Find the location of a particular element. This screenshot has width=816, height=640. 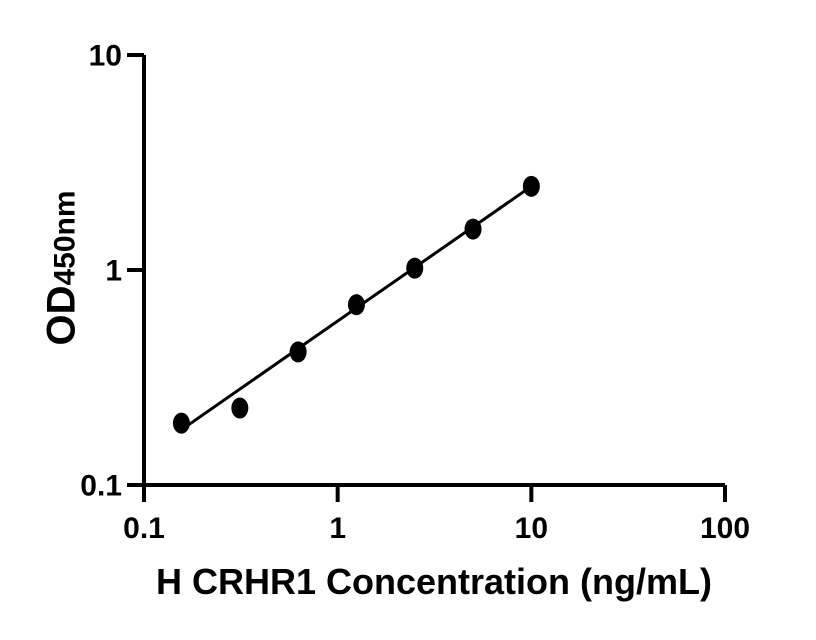

y-axis-title-main: OD is located at coordinates (61, 315).